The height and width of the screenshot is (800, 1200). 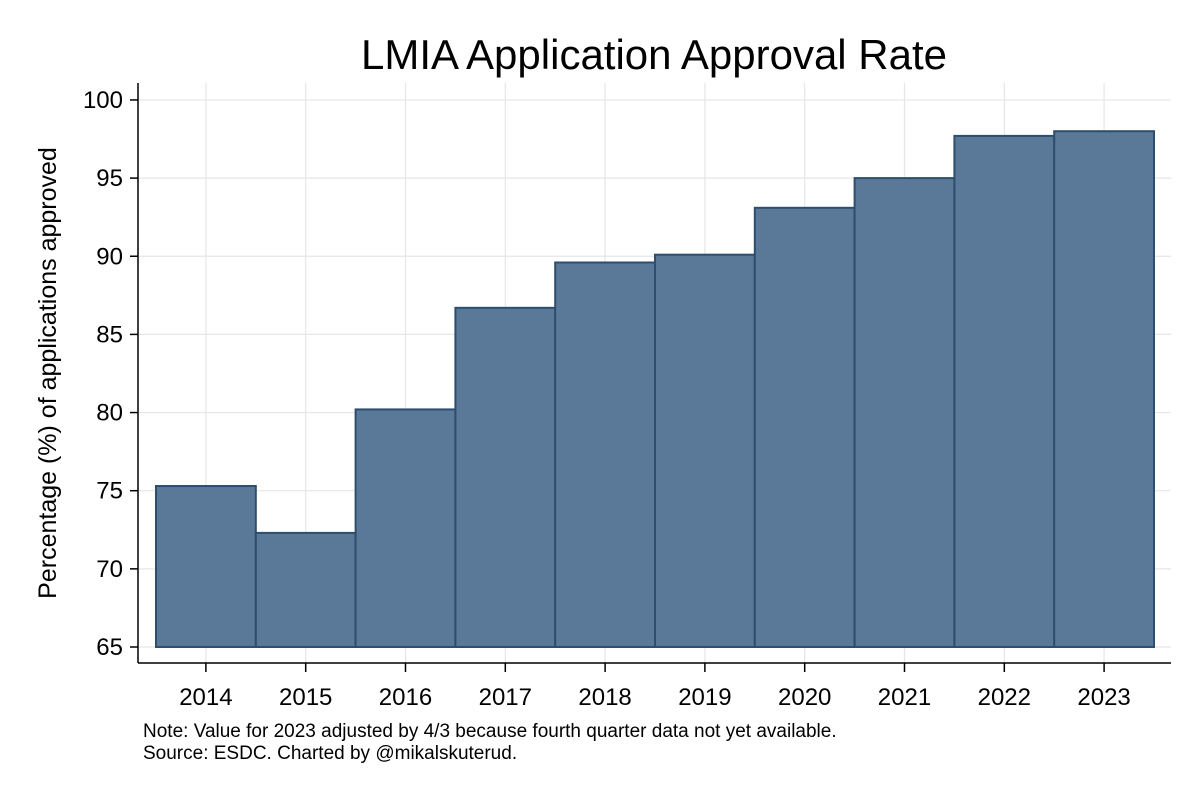 What do you see at coordinates (505, 697) in the screenshot?
I see `x-tick-label: 2017` at bounding box center [505, 697].